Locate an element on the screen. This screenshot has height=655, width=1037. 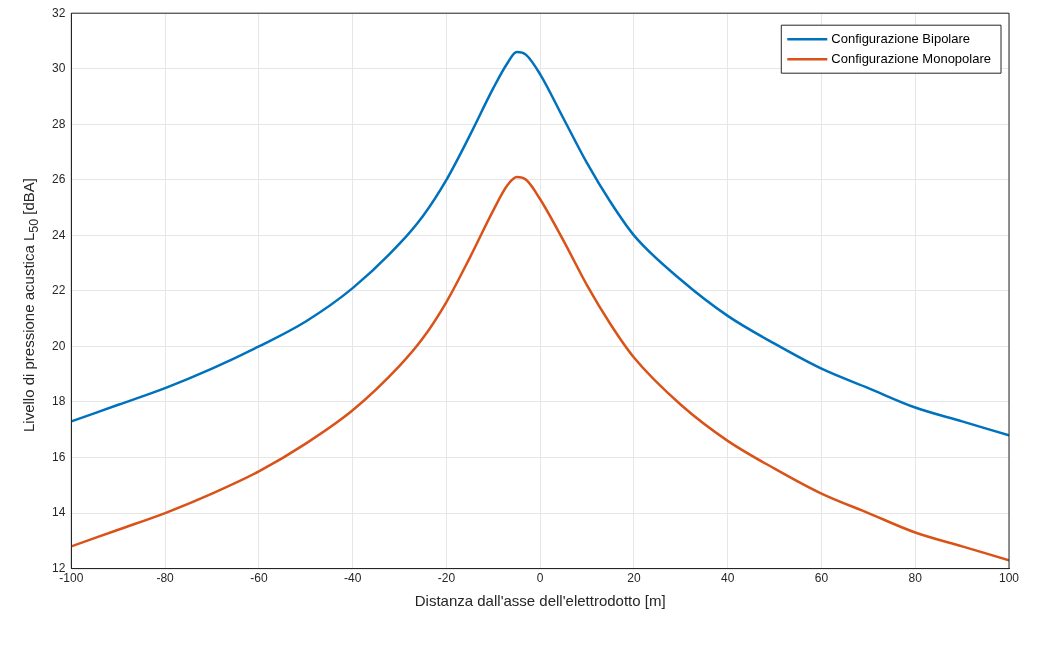
legend-label: Configurazione Monopolare is located at coordinates (911, 58).